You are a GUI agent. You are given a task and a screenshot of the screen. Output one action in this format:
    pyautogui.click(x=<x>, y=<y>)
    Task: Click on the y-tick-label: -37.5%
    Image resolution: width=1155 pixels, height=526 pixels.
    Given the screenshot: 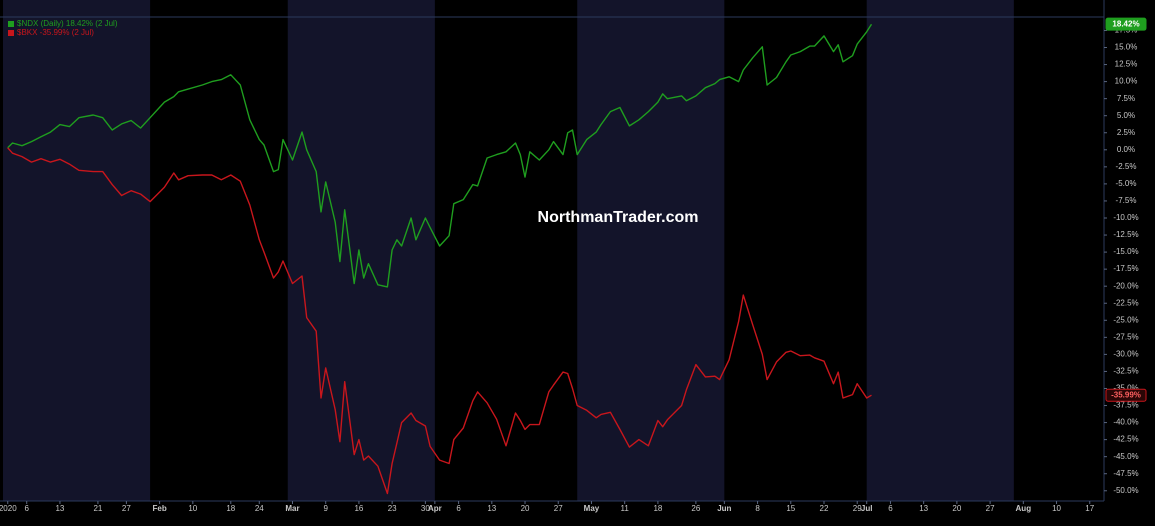 What is the action you would take?
    pyautogui.click(x=1125, y=405)
    